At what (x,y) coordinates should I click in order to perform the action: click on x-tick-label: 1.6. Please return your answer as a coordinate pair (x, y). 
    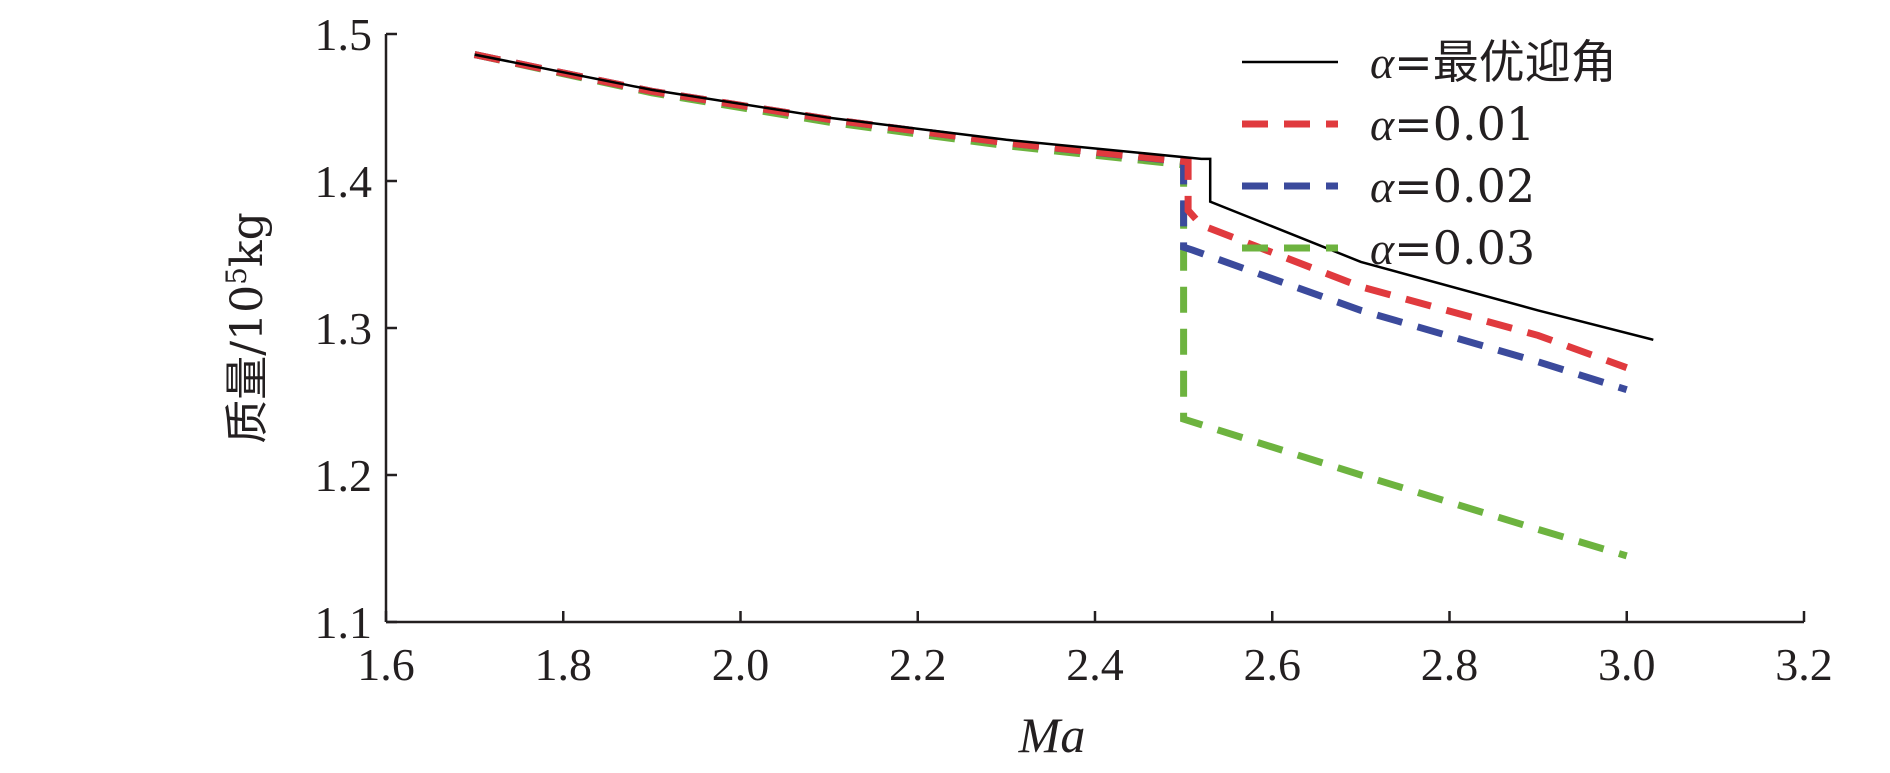
    Looking at the image, I should click on (386, 664).